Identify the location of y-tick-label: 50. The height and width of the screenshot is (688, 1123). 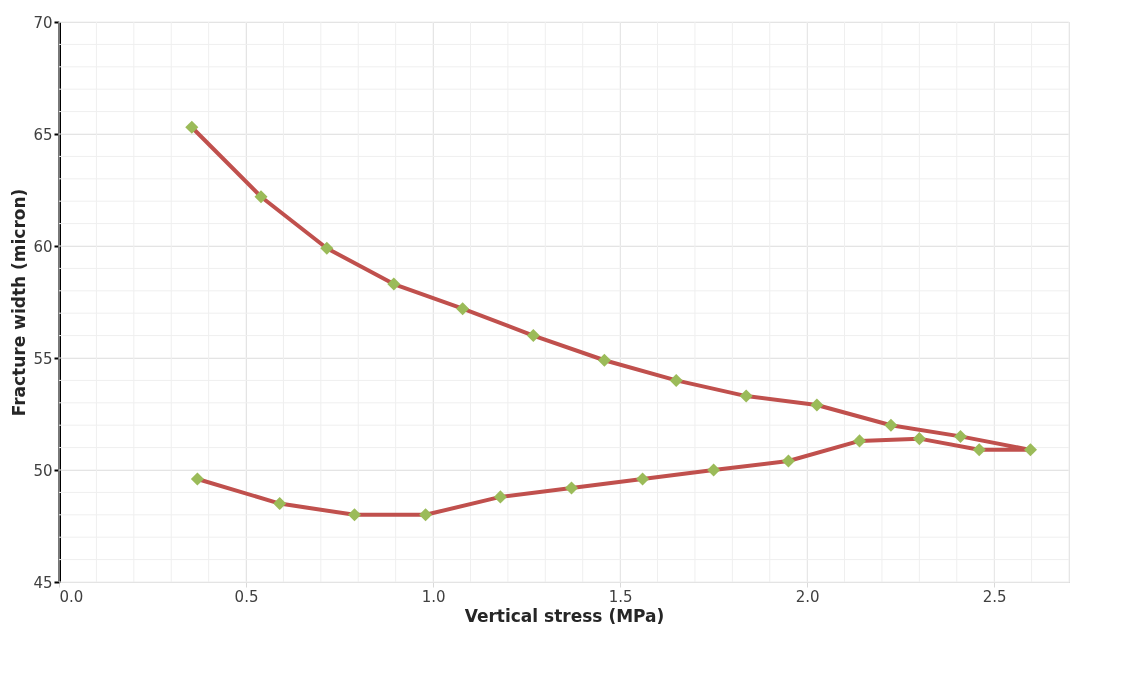
(43, 470).